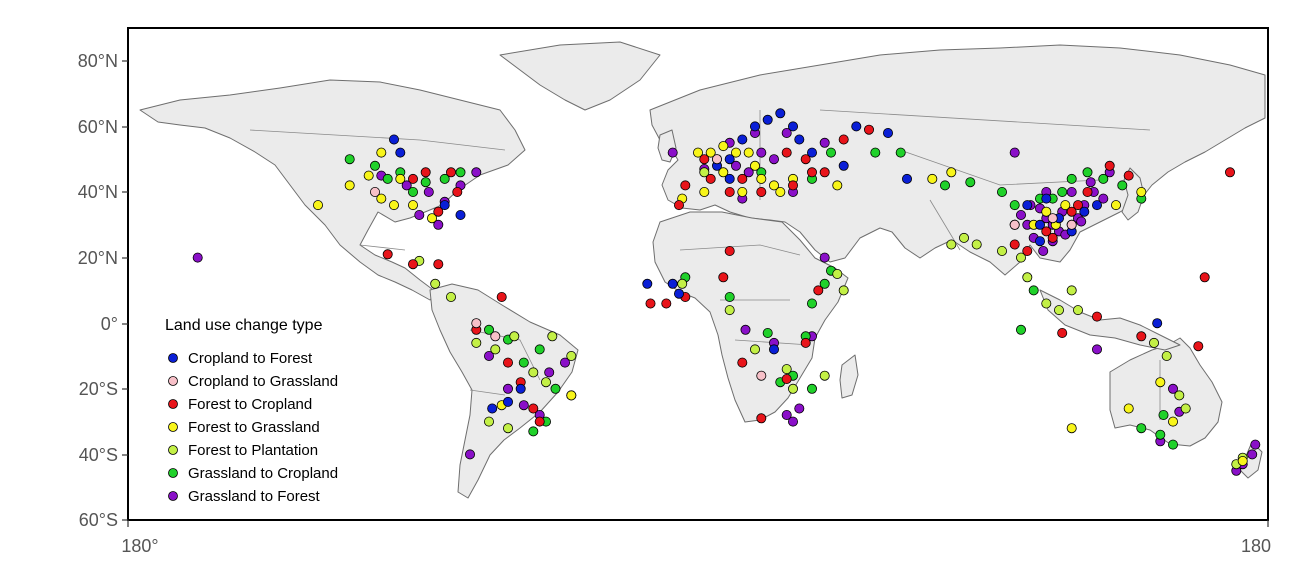 The width and height of the screenshot is (1297, 570). I want to click on legend-label: Forest to Grassland, so click(254, 427).